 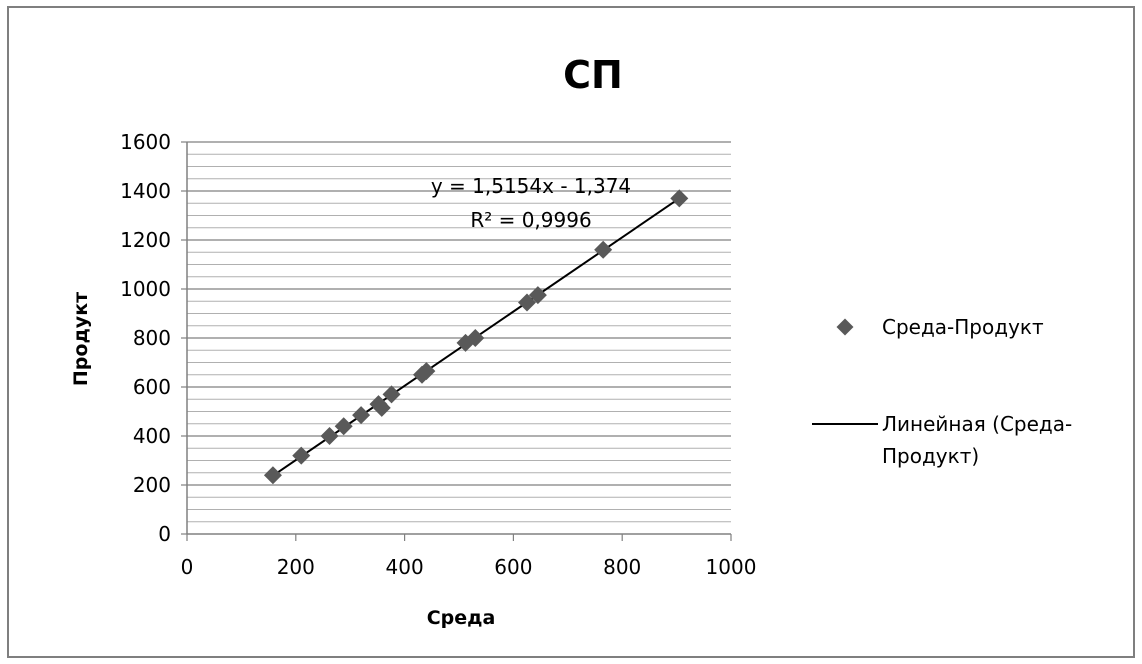 I want to click on y-tick-label: 1400, so click(x=145, y=191).